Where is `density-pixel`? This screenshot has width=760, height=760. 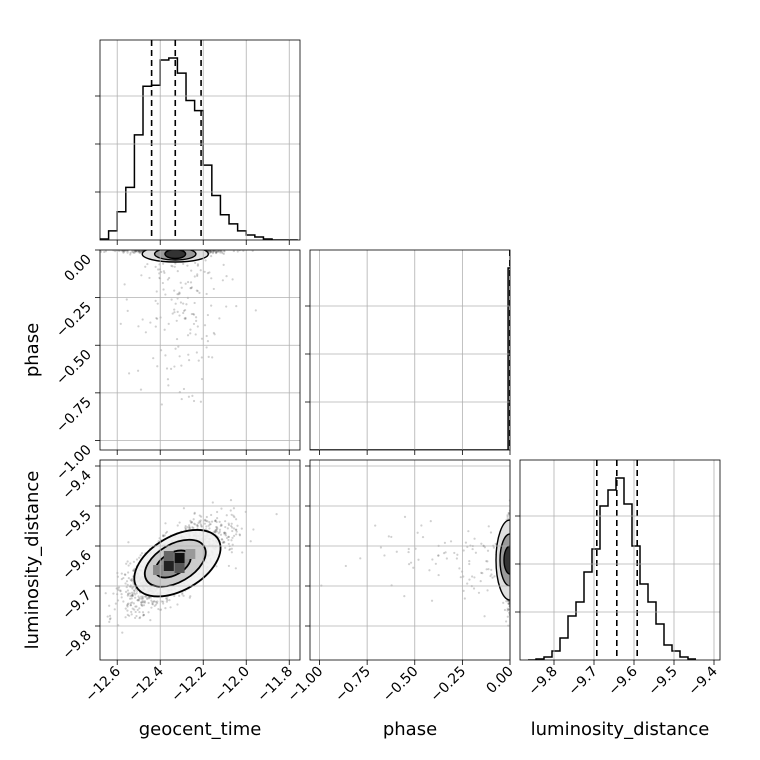
density-pixel is located at coordinates (158, 570).